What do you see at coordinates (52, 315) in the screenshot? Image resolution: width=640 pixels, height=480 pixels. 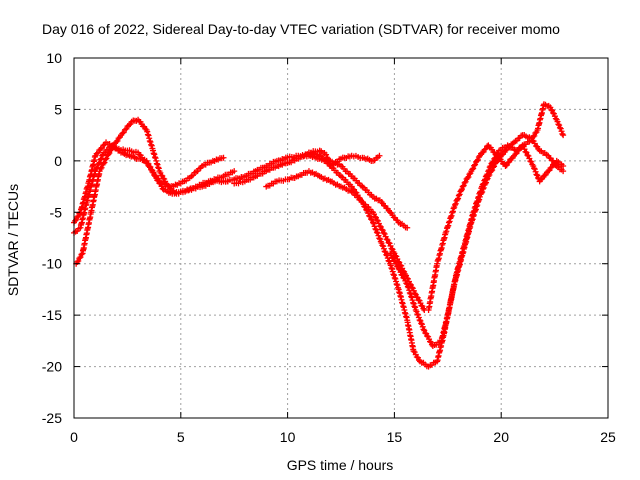 I see `y-tick-label: -15` at bounding box center [52, 315].